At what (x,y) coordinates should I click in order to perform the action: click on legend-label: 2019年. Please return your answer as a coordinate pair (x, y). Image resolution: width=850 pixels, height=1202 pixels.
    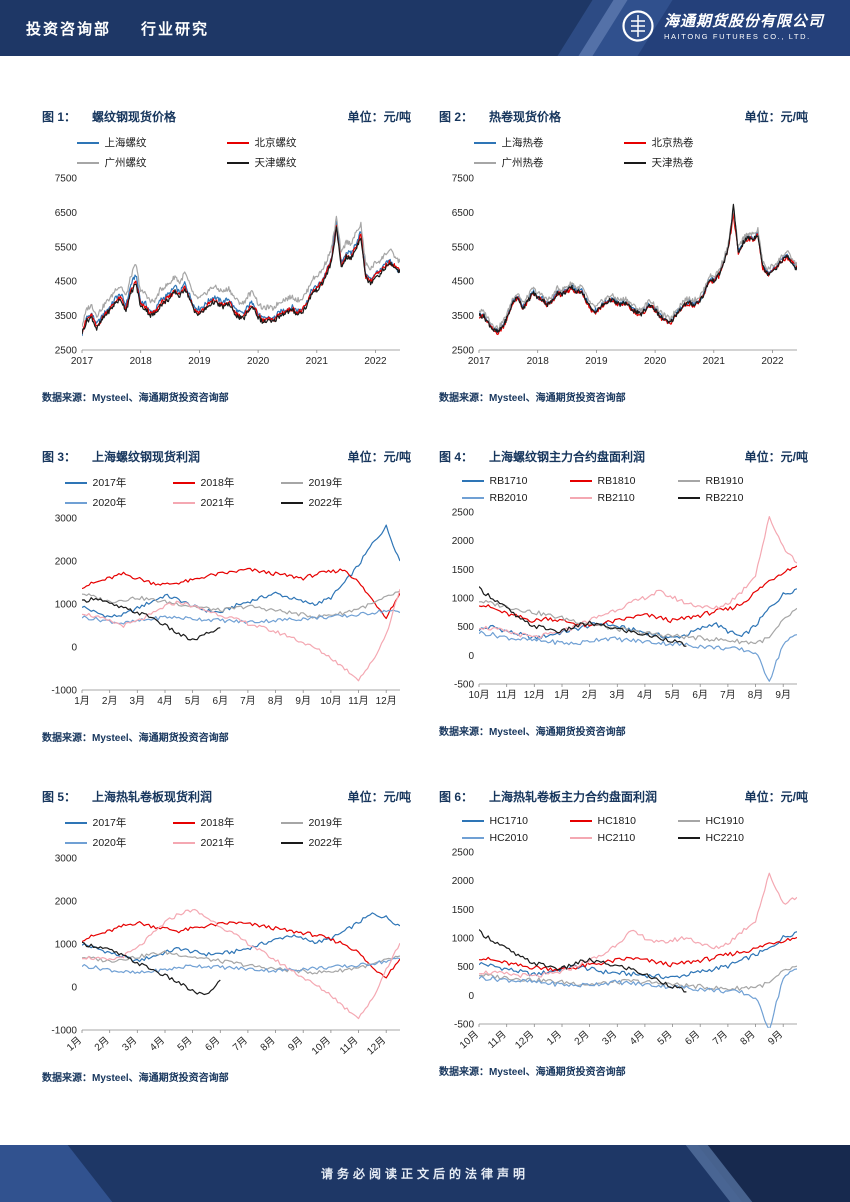
    Looking at the image, I should click on (325, 823).